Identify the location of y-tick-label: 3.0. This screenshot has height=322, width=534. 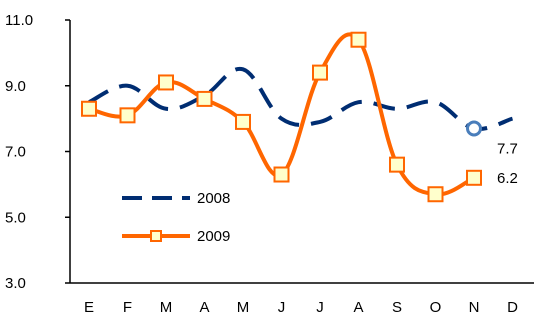
(15, 283).